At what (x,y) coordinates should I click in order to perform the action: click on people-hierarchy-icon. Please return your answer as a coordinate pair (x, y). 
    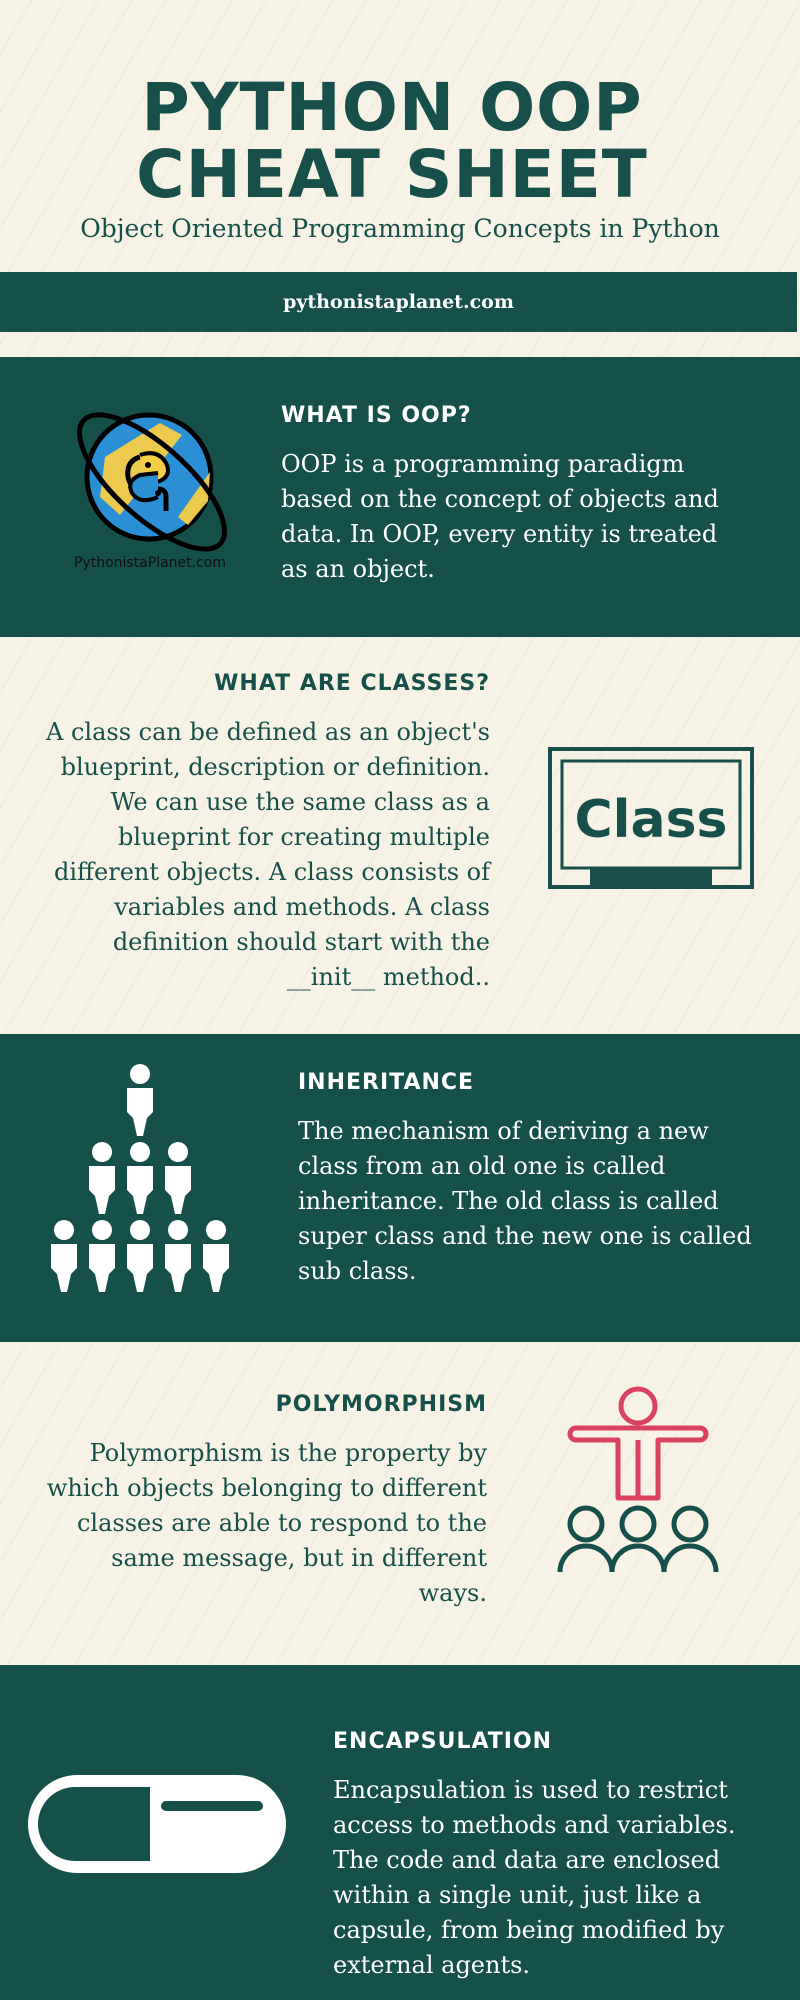
    Looking at the image, I should click on (140, 1178).